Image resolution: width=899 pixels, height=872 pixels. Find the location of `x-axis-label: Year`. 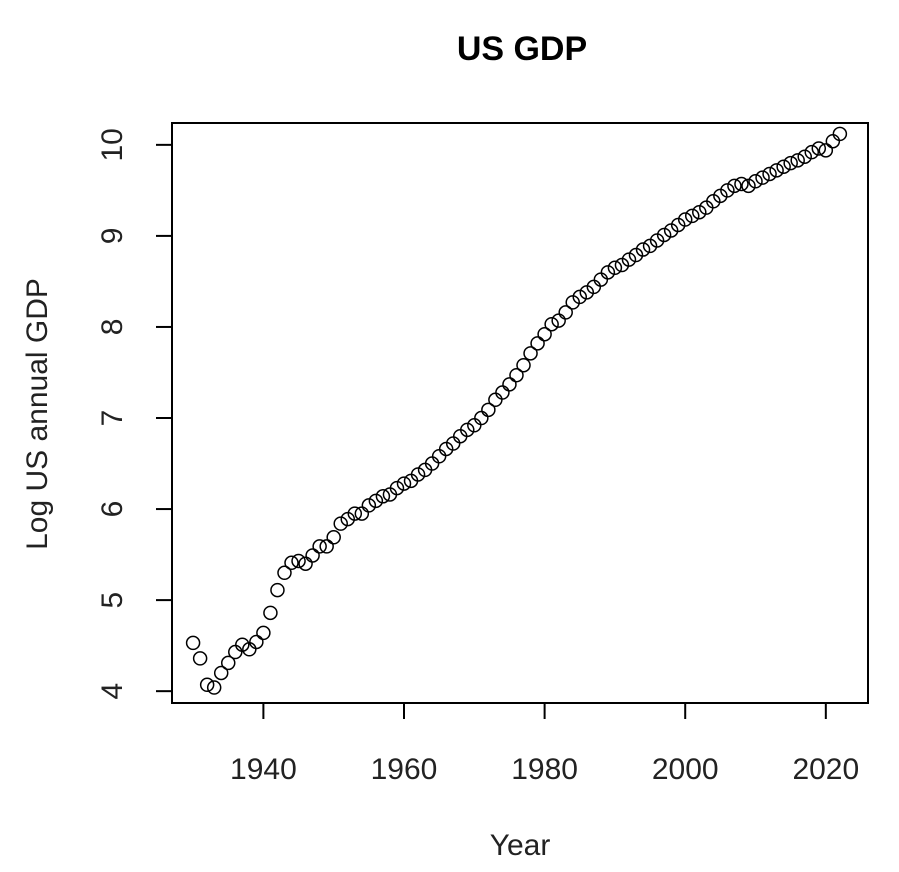

x-axis-label: Year is located at coordinates (520, 845).